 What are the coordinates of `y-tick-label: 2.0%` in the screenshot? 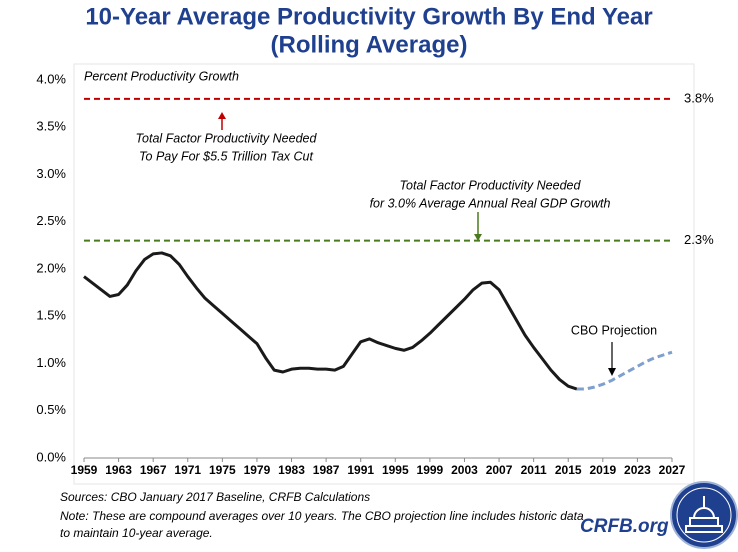 It's located at (51, 267).